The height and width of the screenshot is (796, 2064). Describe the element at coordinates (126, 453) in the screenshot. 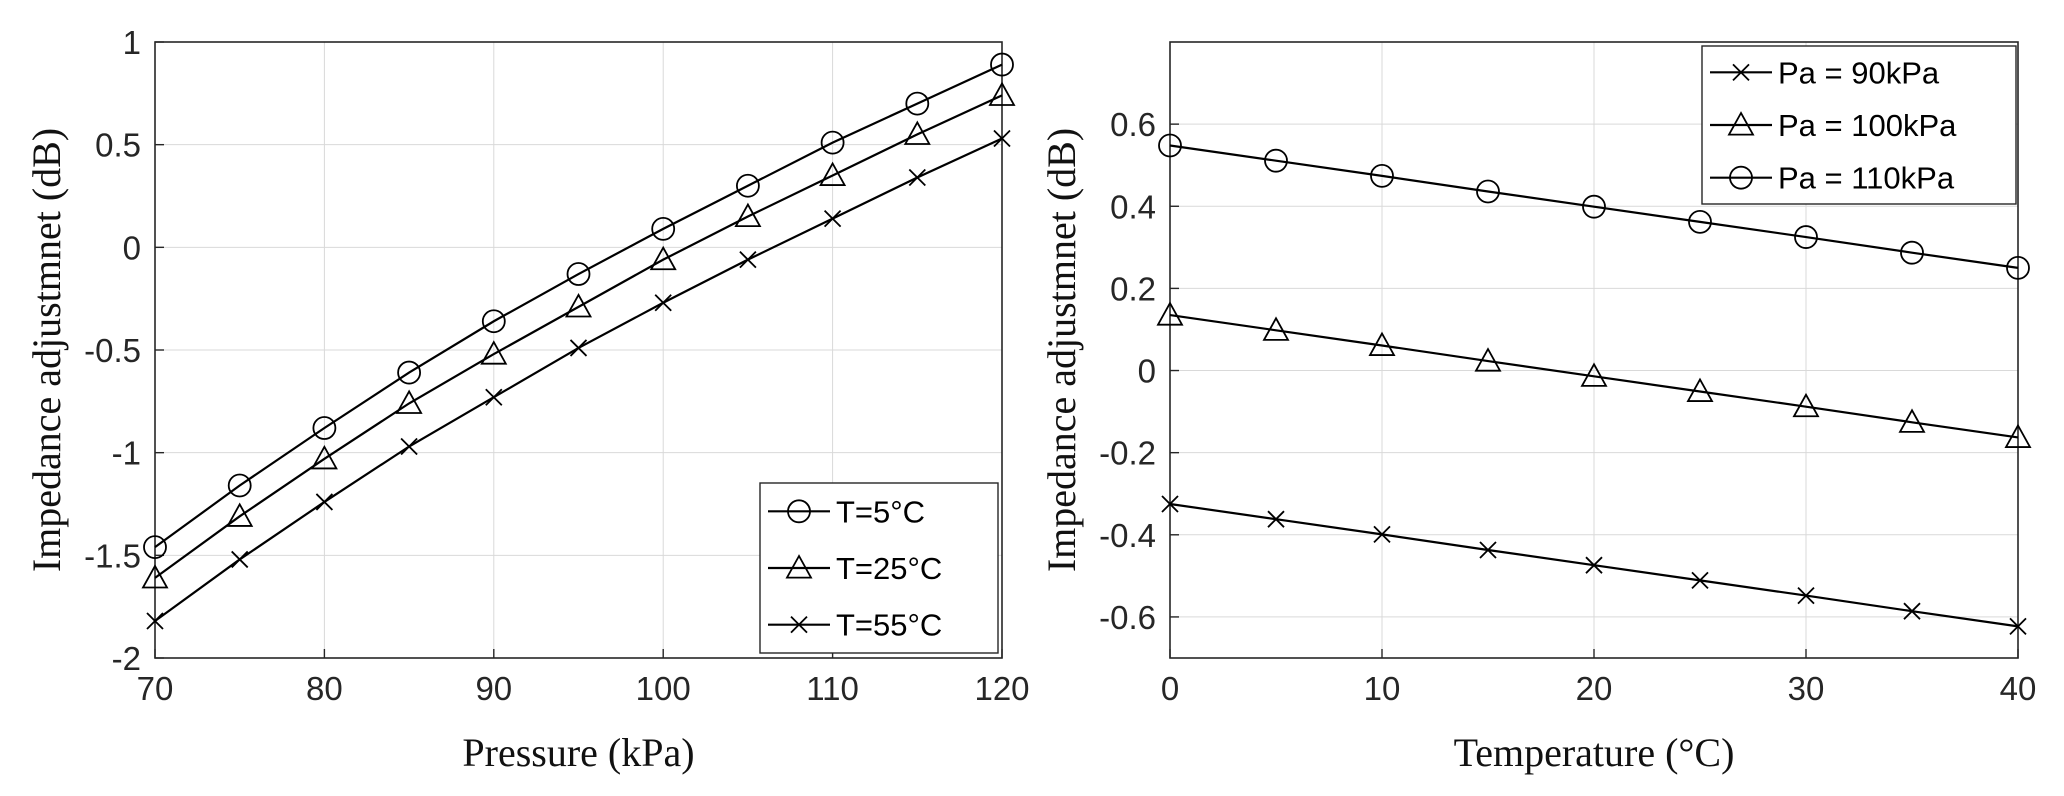

I see `y-tick-label: -1` at that location.